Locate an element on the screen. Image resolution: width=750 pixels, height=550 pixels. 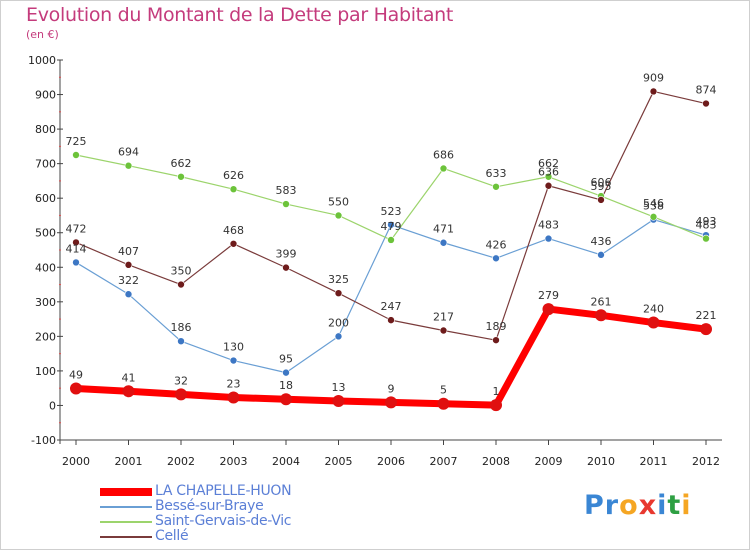
data-label: 583 is located at coordinates (286, 190).